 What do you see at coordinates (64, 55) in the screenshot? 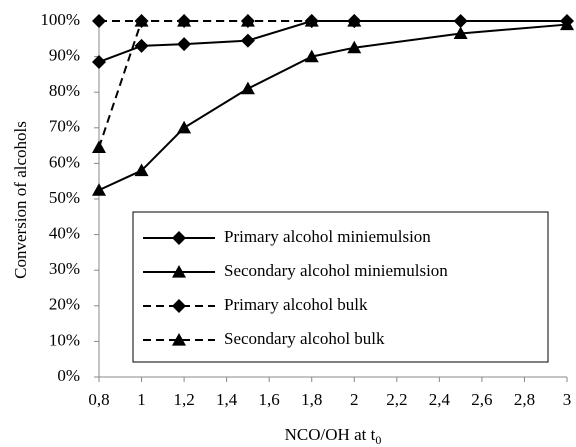
I see `y-tick-label: 90%` at bounding box center [64, 55].